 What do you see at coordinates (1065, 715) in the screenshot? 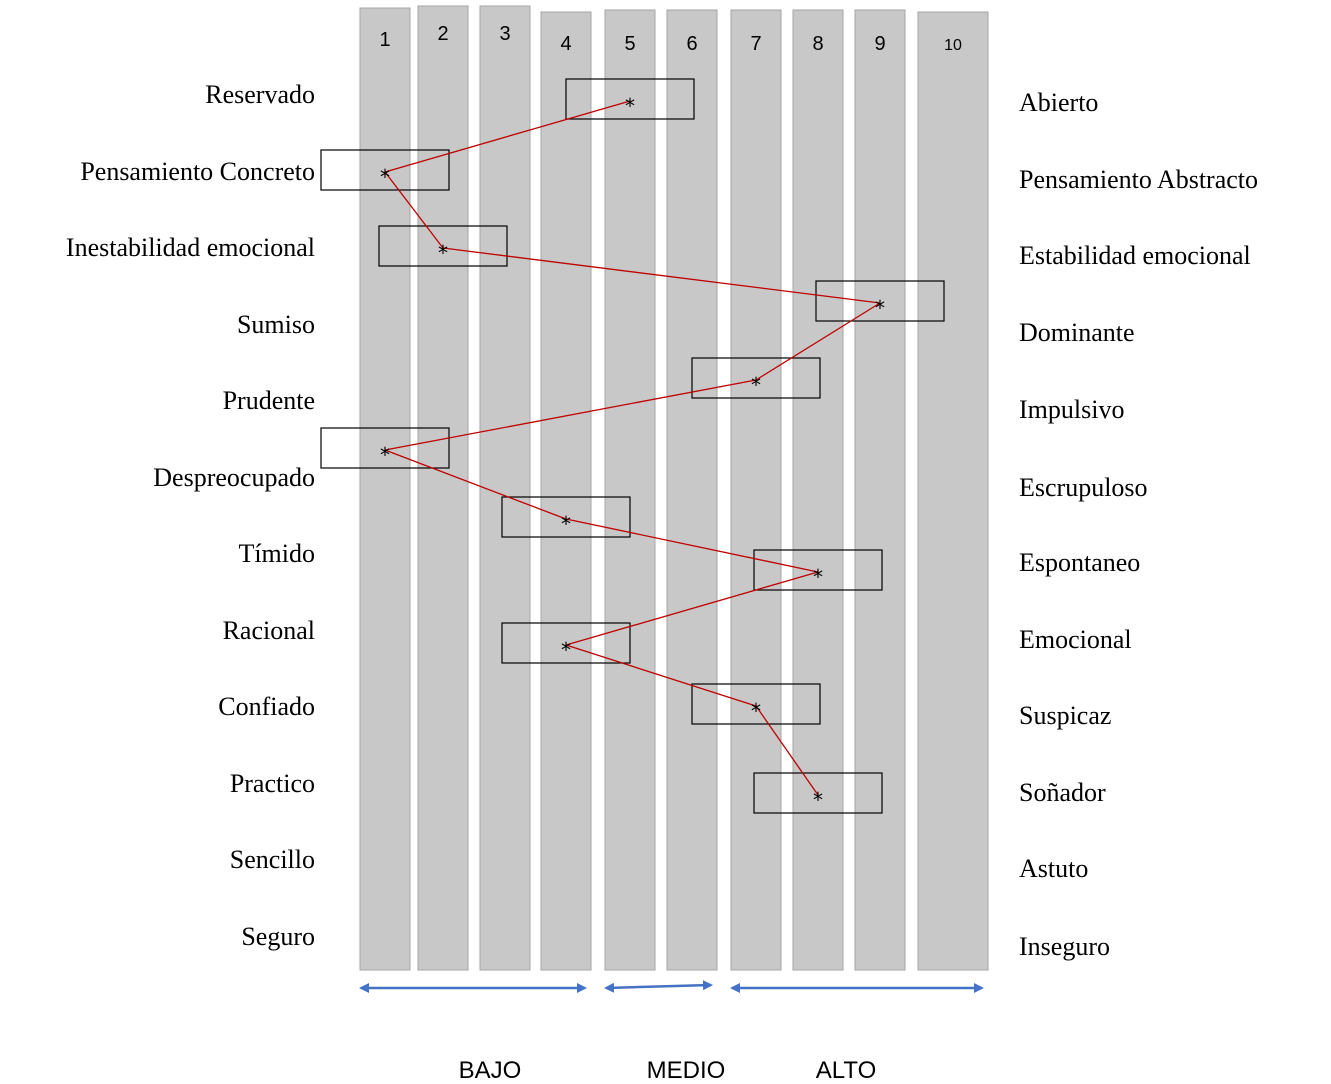
I see `trait-right-label: Suspicaz` at bounding box center [1065, 715].